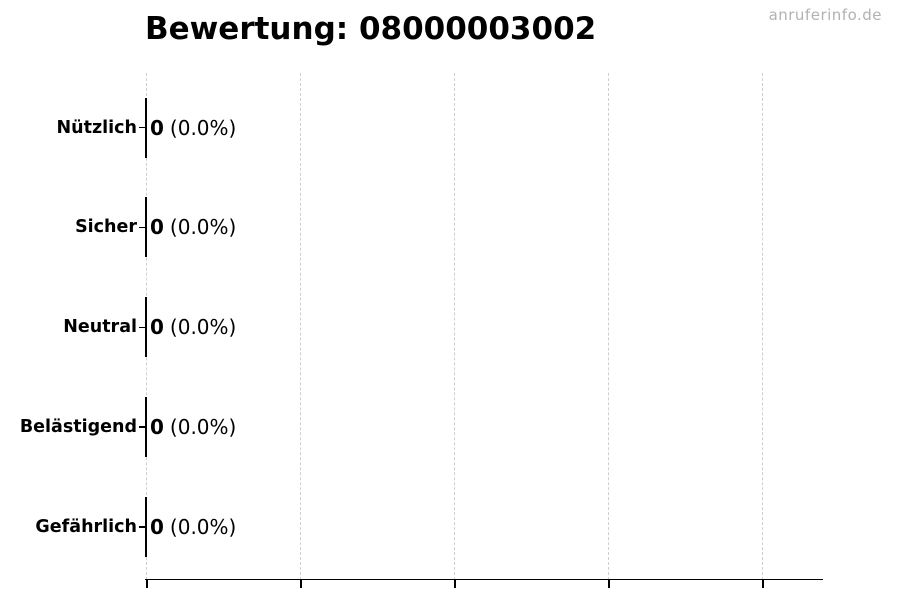 The height and width of the screenshot is (600, 900). Describe the element at coordinates (825, 15) in the screenshot. I see `watermark: anruferinfo.de` at that location.